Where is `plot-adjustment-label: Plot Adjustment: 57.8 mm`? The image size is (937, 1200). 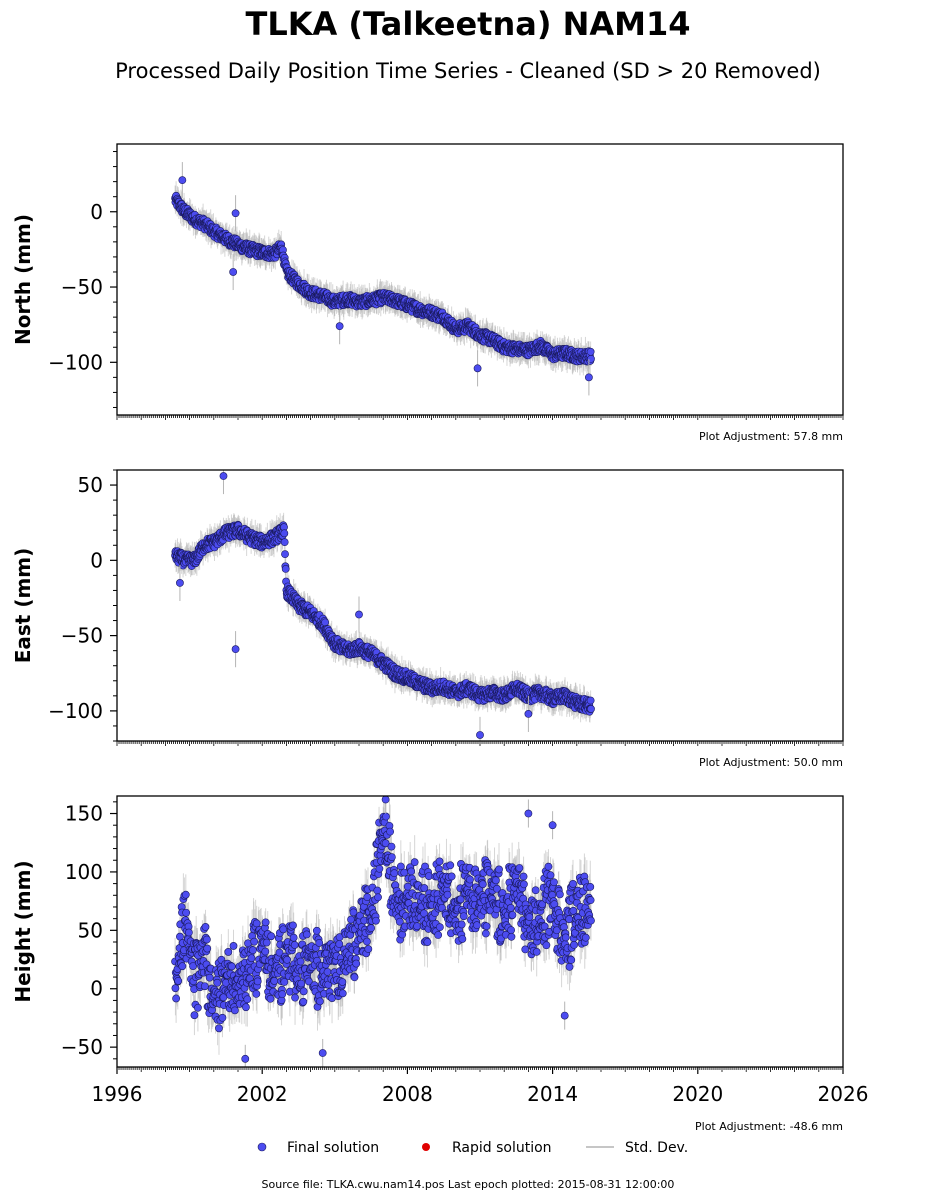 plot-adjustment-label: Plot Adjustment: 57.8 mm is located at coordinates (771, 436).